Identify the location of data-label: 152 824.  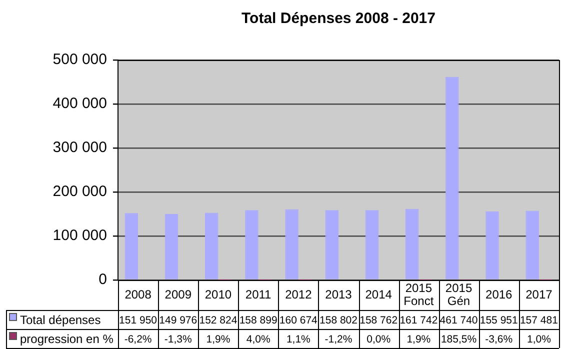
(218, 320).